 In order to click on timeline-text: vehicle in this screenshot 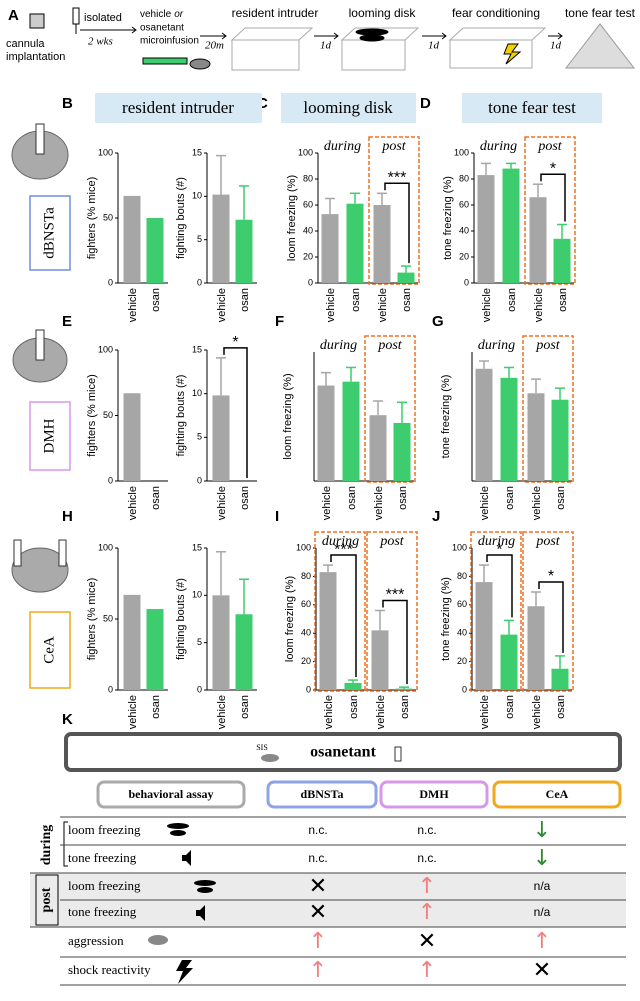, I will do `click(156, 14)`.